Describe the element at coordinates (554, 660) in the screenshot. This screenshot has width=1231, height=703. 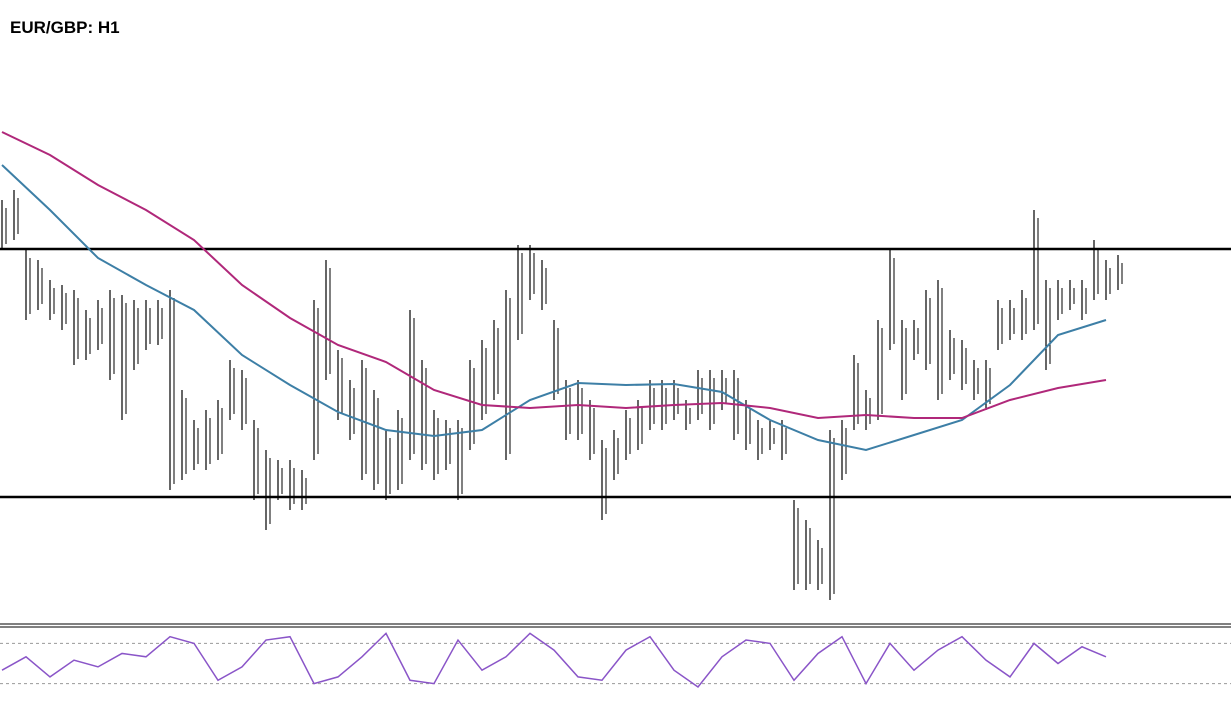
I see `oscillator-line` at that location.